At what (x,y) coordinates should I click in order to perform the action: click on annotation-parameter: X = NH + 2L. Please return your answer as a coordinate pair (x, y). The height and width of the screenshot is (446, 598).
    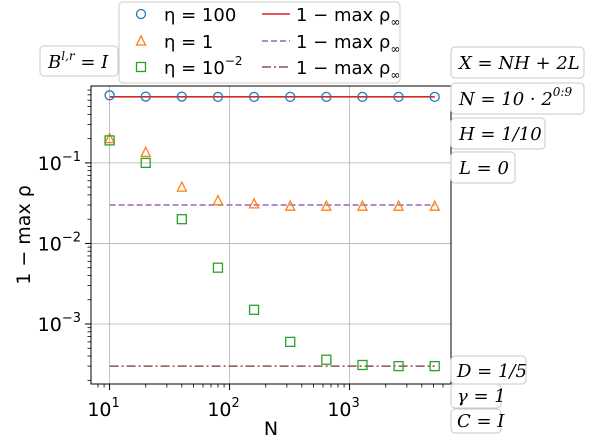
    Looking at the image, I should click on (518, 63).